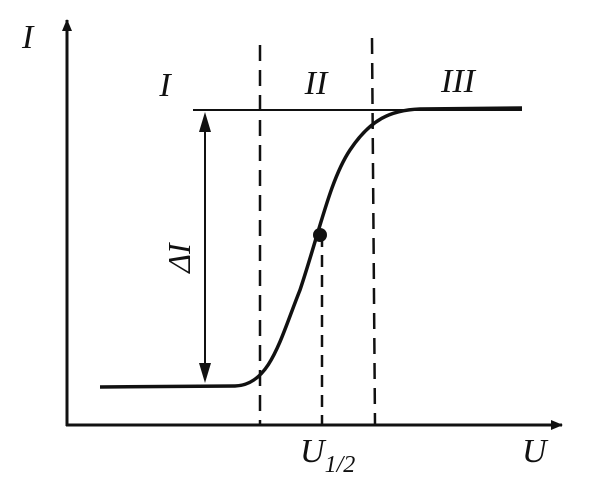 Image resolution: width=614 pixels, height=495 pixels. Describe the element at coordinates (320, 235) in the screenshot. I see `half-wave-point` at that location.